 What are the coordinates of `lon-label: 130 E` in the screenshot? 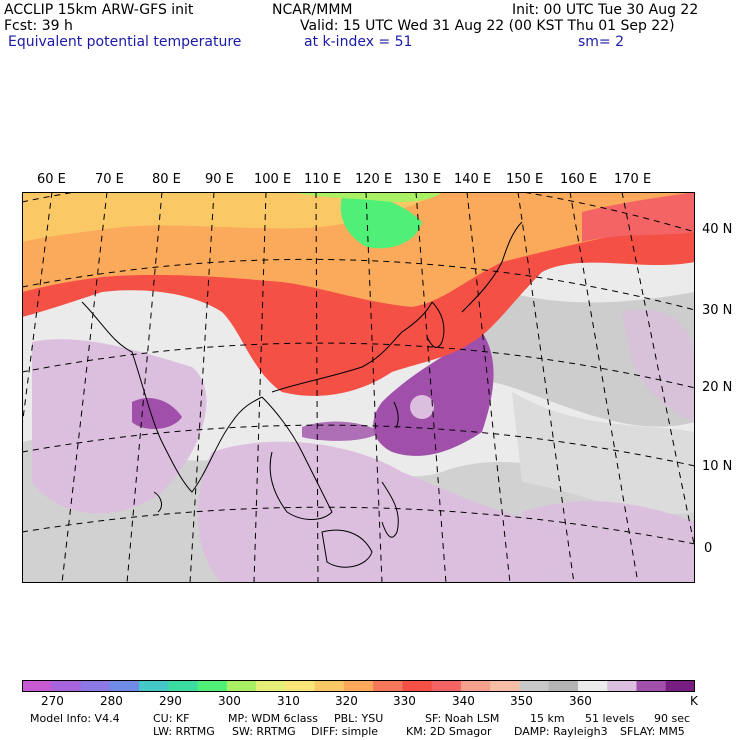 It's located at (423, 179).